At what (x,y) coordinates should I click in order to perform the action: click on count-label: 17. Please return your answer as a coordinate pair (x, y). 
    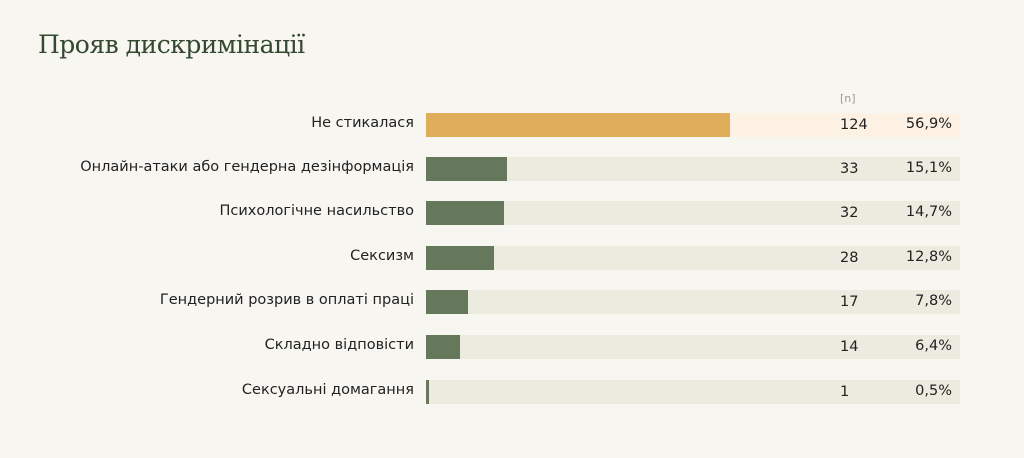
    Looking at the image, I should click on (849, 302).